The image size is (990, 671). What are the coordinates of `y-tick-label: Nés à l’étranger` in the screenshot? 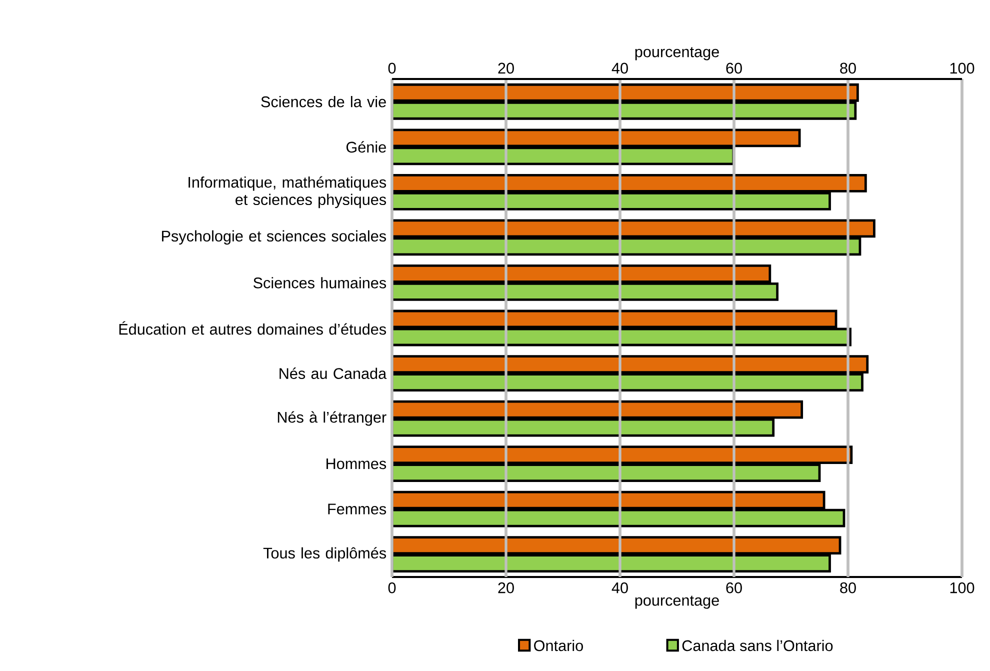 It's located at (332, 418).